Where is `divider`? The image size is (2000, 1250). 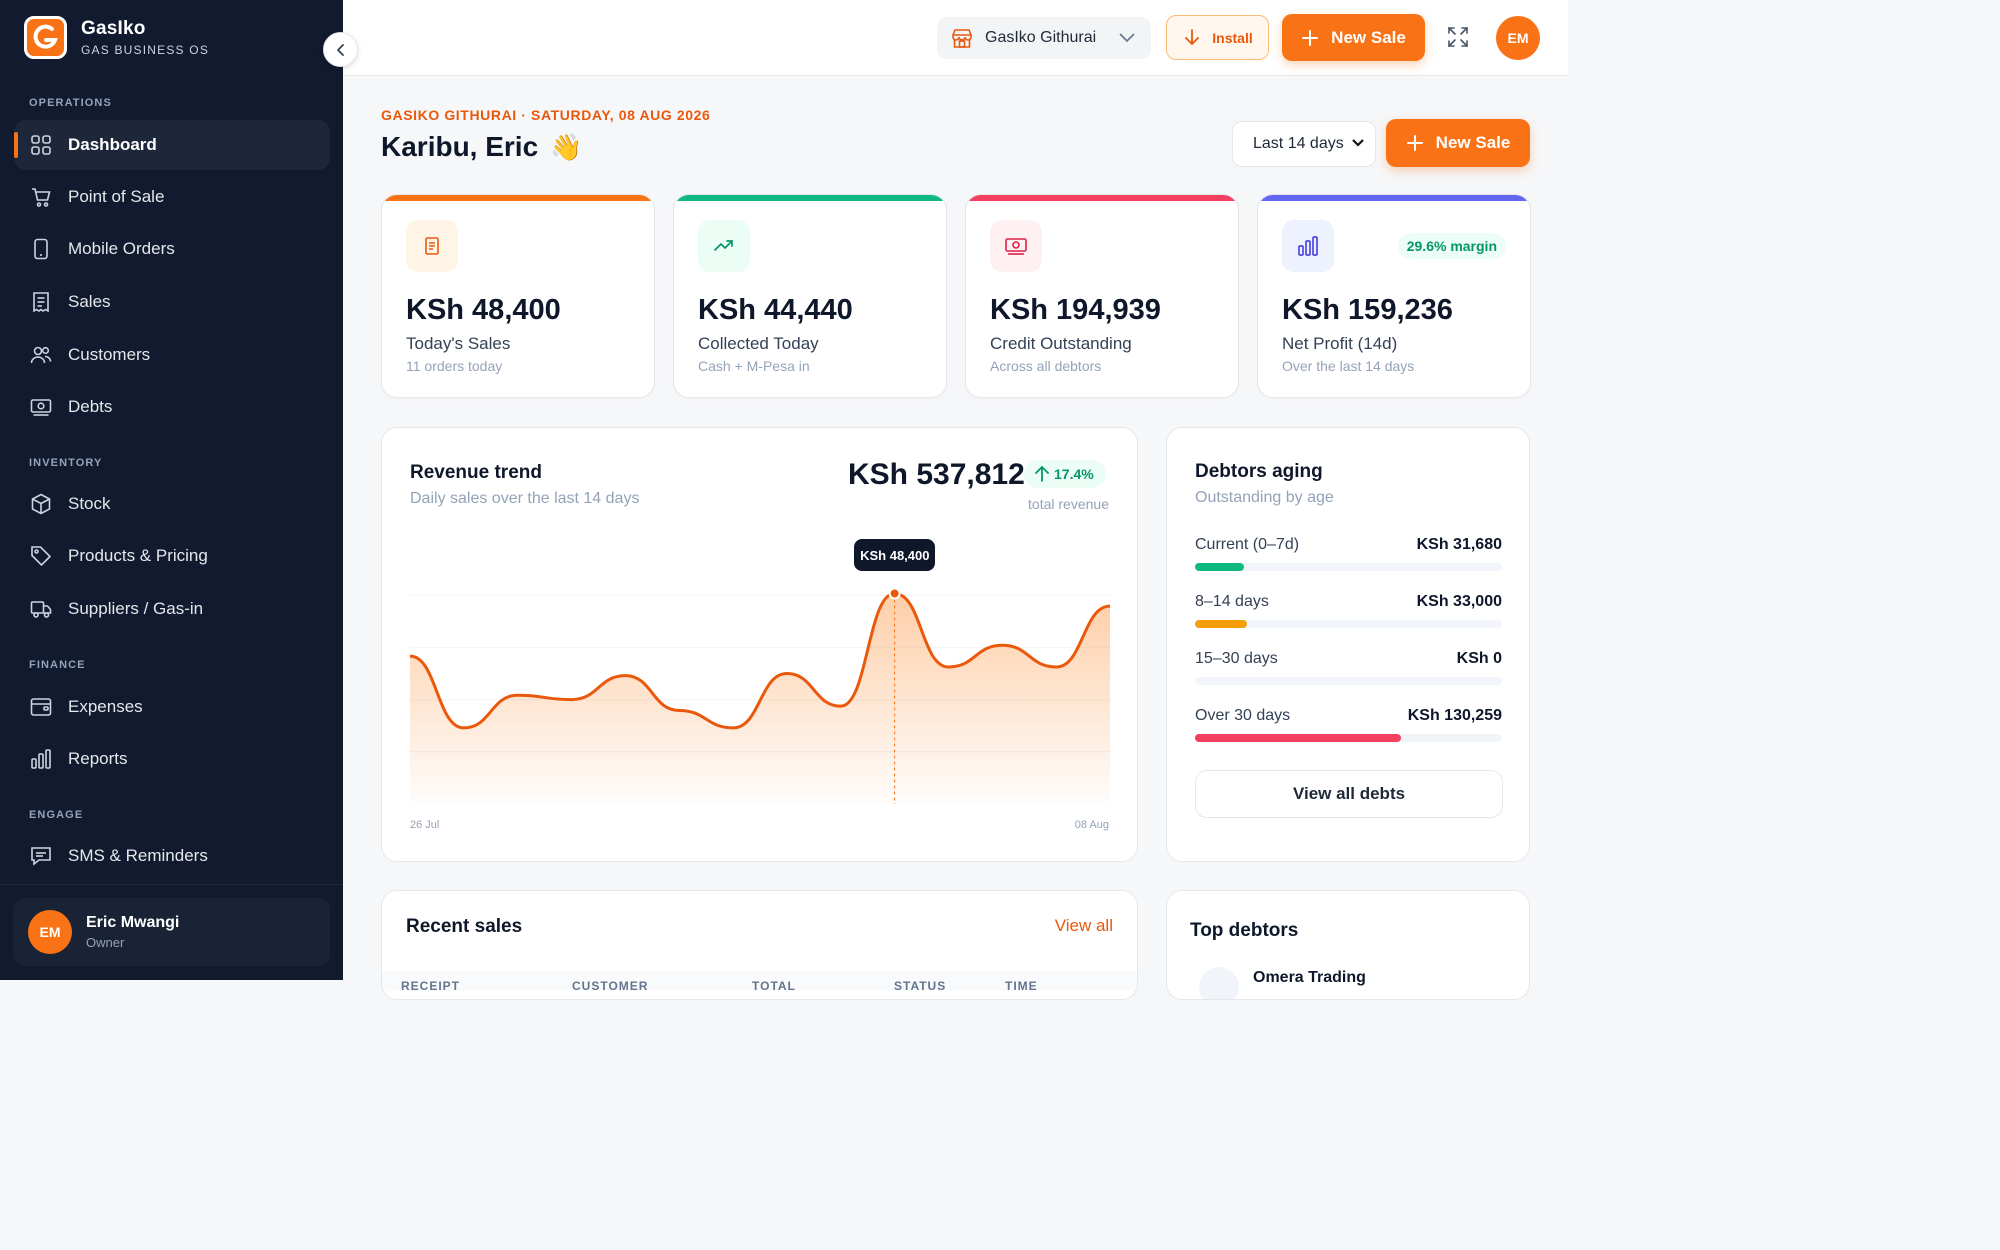 divider is located at coordinates (171, 884).